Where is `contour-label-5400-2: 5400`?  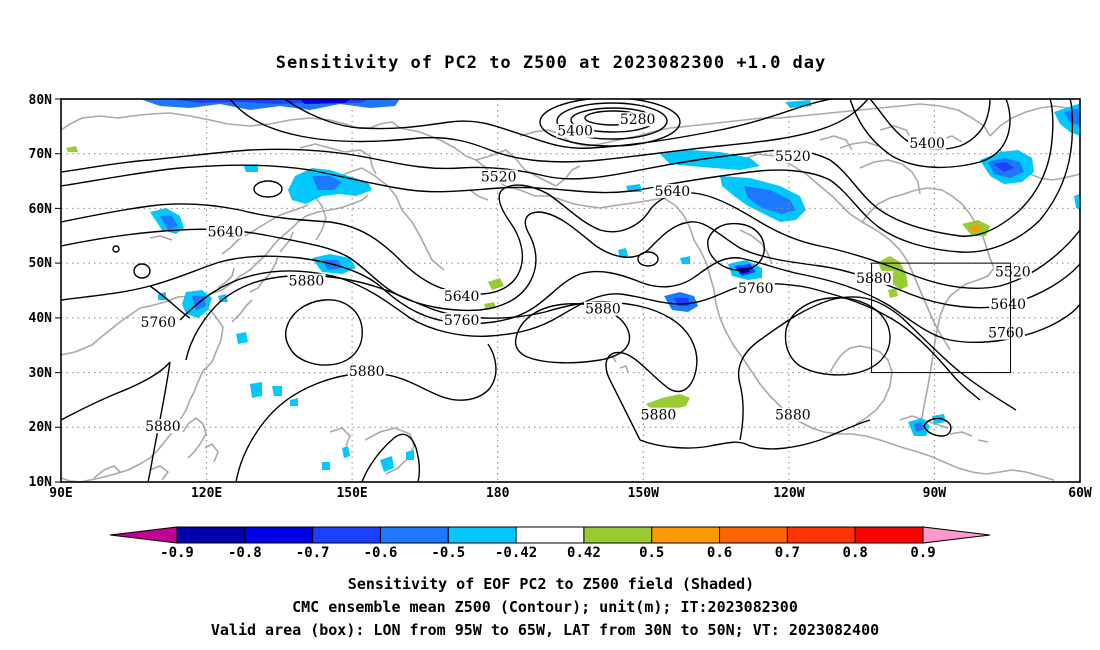
contour-label-5400-2: 5400 is located at coordinates (927, 144).